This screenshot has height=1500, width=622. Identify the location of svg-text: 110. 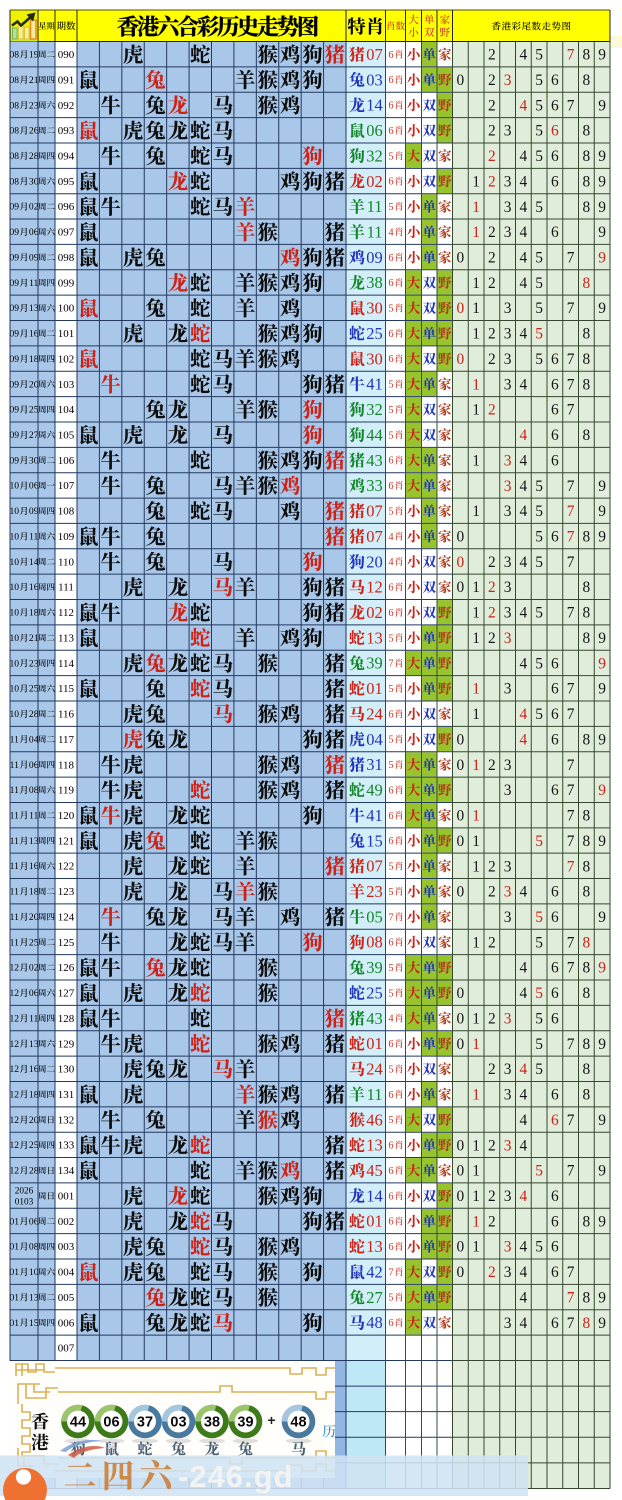
(66, 562).